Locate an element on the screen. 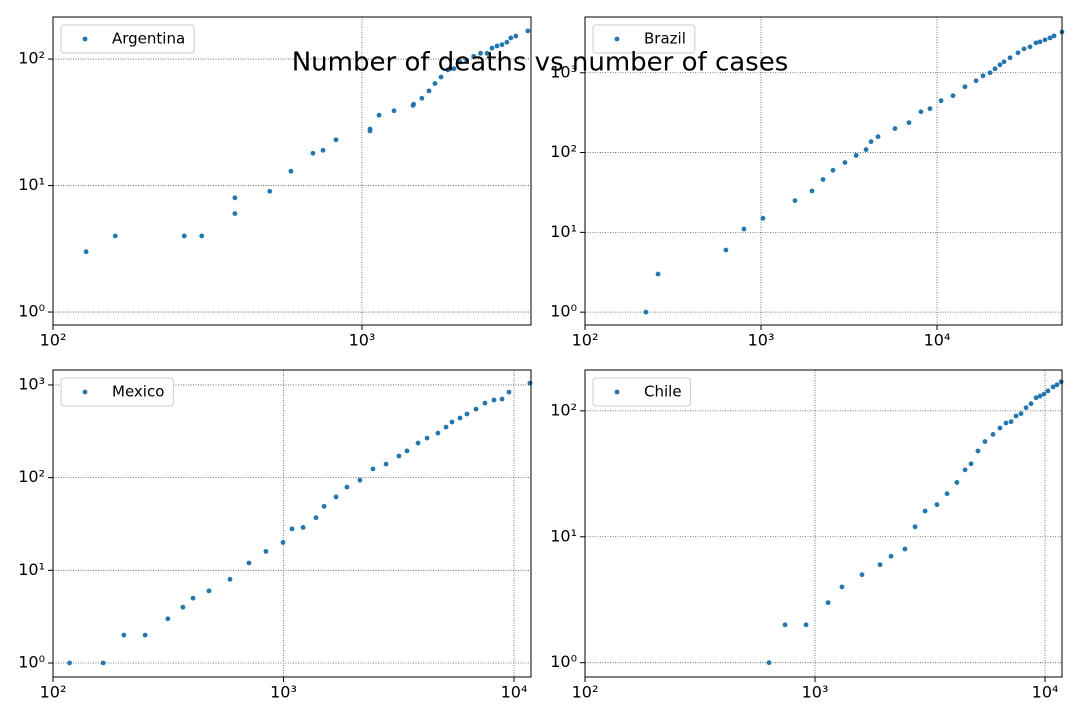 This screenshot has height=720, width=1080. figure-title: Number of deaths vs number of cases is located at coordinates (540, 63).